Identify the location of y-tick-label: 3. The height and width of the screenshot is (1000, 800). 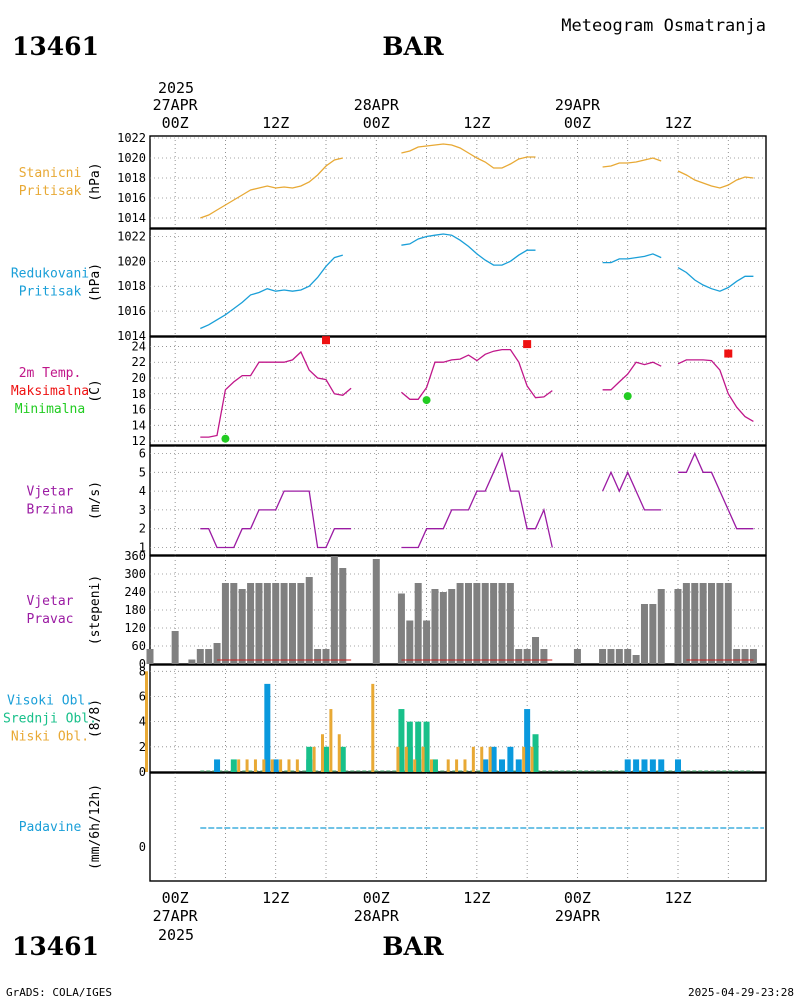
(142, 510).